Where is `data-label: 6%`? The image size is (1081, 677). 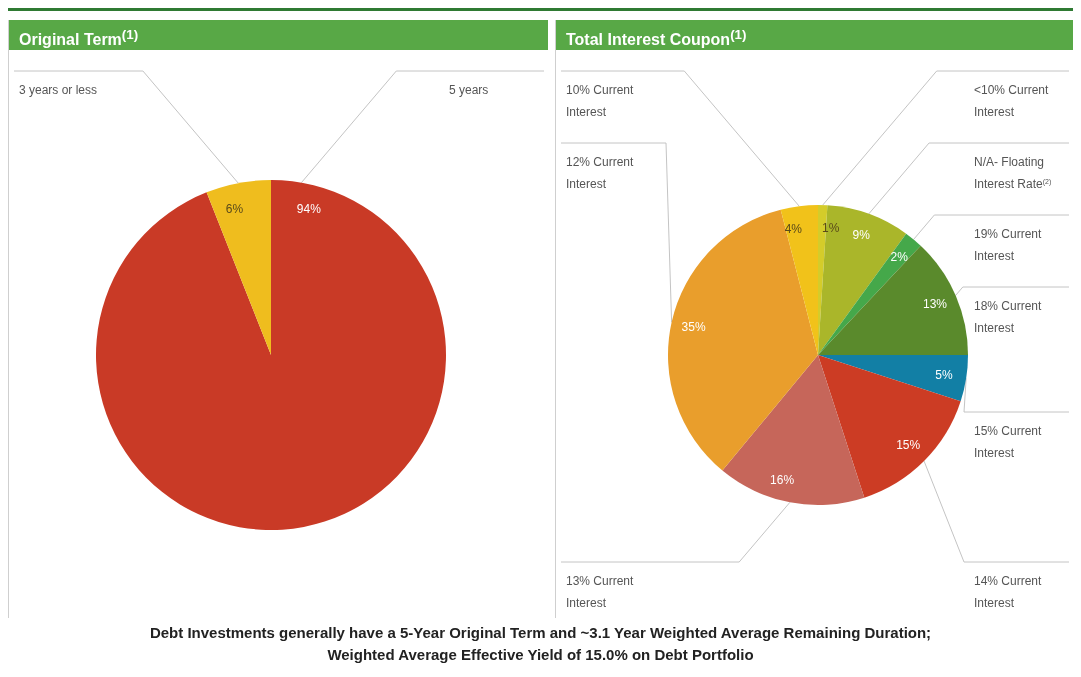
data-label: 6% is located at coordinates (234, 208).